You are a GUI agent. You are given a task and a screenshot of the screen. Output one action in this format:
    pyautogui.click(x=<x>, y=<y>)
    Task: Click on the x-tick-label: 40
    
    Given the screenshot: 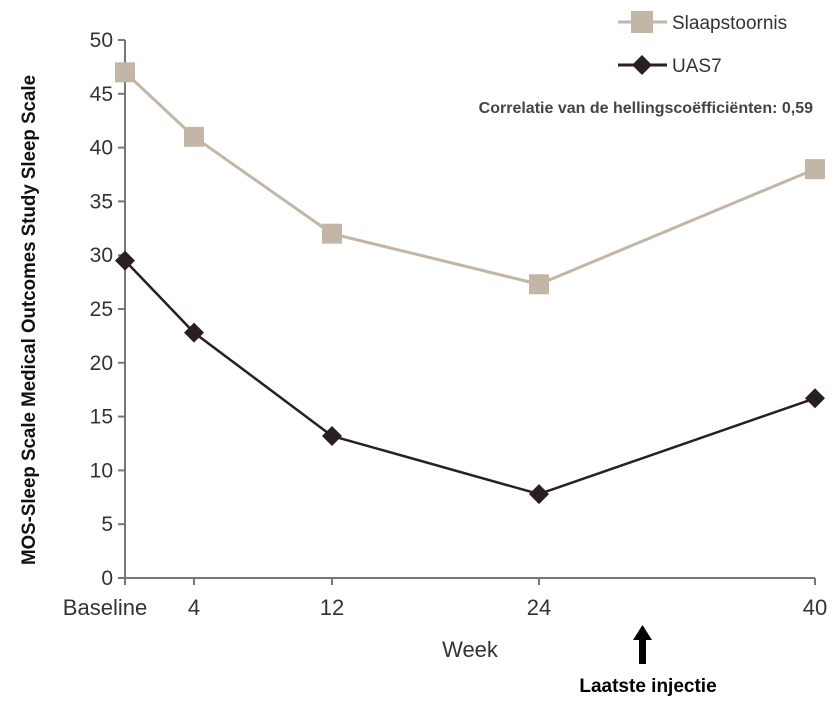 What is the action you would take?
    pyautogui.click(x=815, y=607)
    